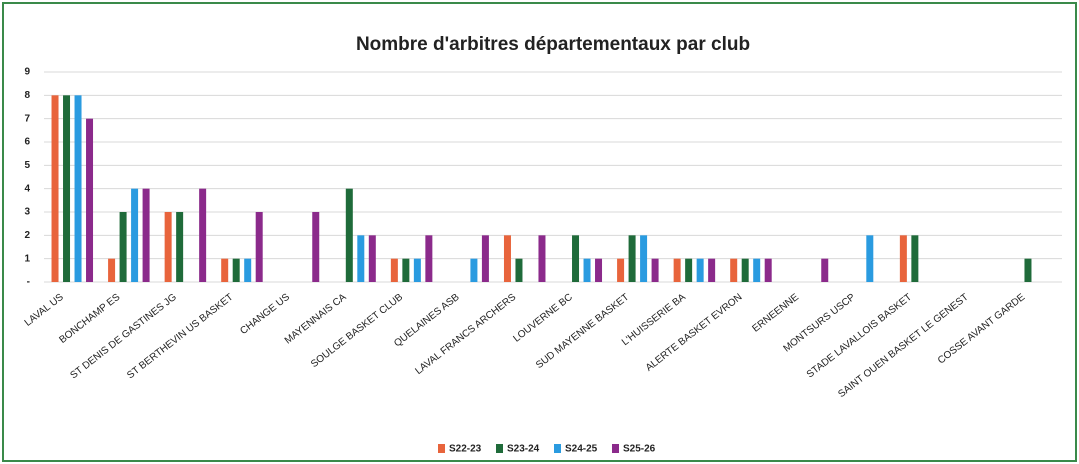  What do you see at coordinates (27, 95) in the screenshot?
I see `y-tick-label: 8` at bounding box center [27, 95].